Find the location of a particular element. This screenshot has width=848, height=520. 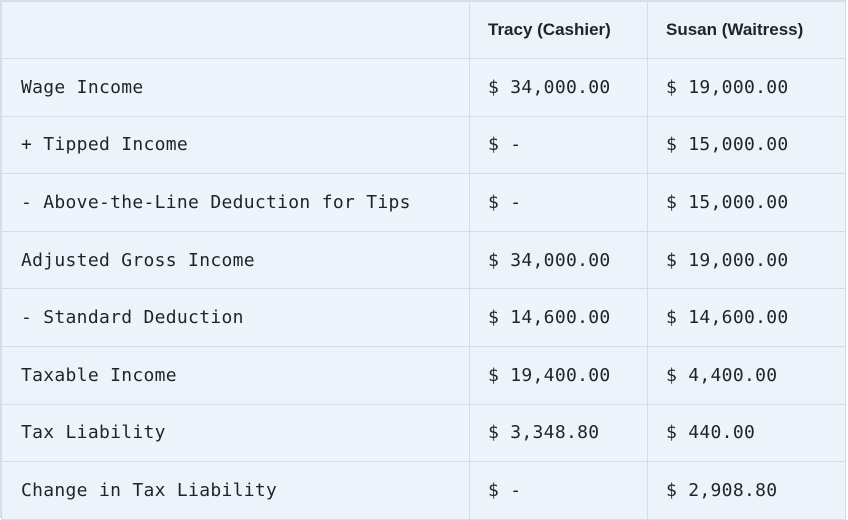

row-label: Wage Income is located at coordinates (235, 87).